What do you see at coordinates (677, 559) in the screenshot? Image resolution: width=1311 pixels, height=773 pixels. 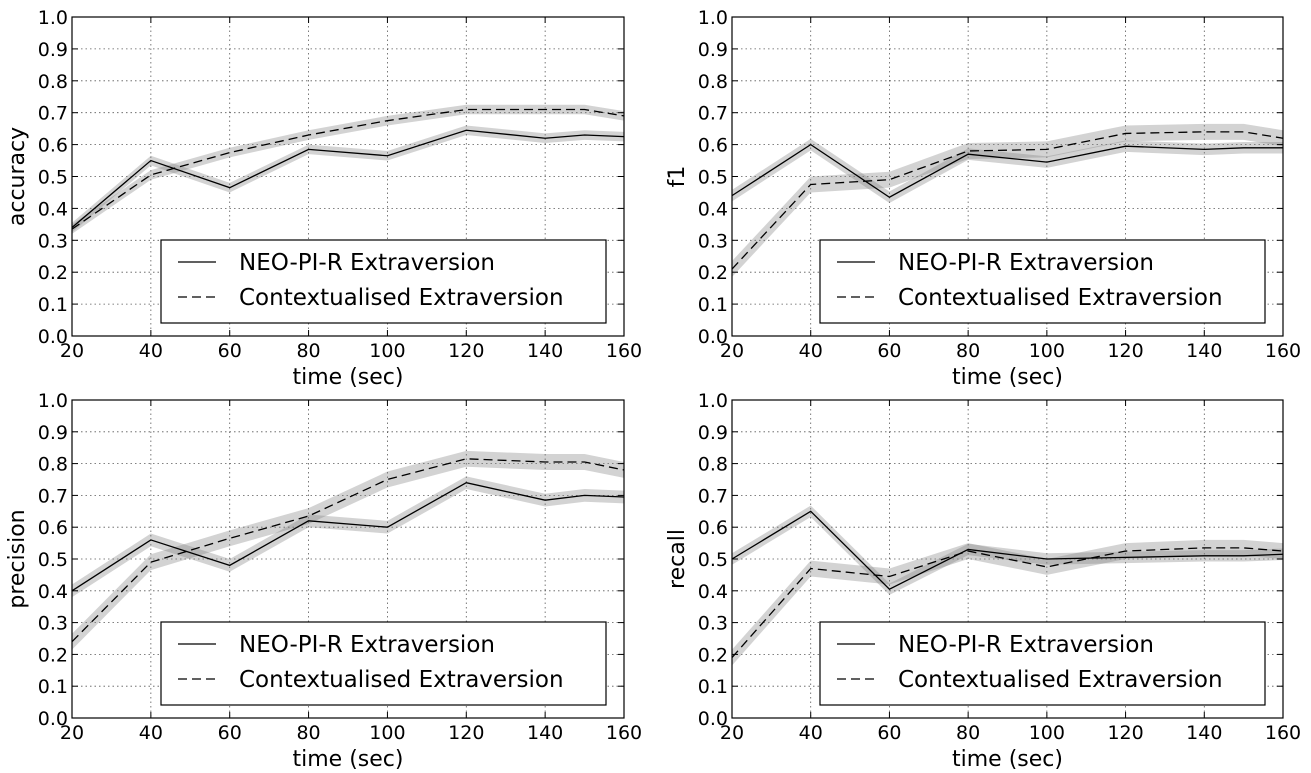 I see `y-axis-label: recall` at bounding box center [677, 559].